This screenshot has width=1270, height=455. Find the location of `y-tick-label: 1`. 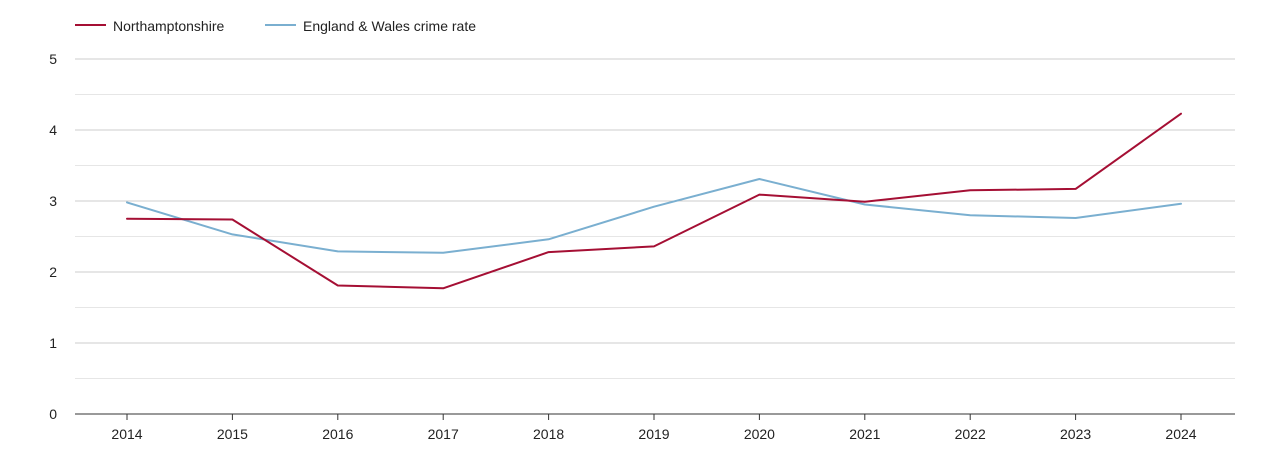

y-tick-label: 1 is located at coordinates (53, 343).